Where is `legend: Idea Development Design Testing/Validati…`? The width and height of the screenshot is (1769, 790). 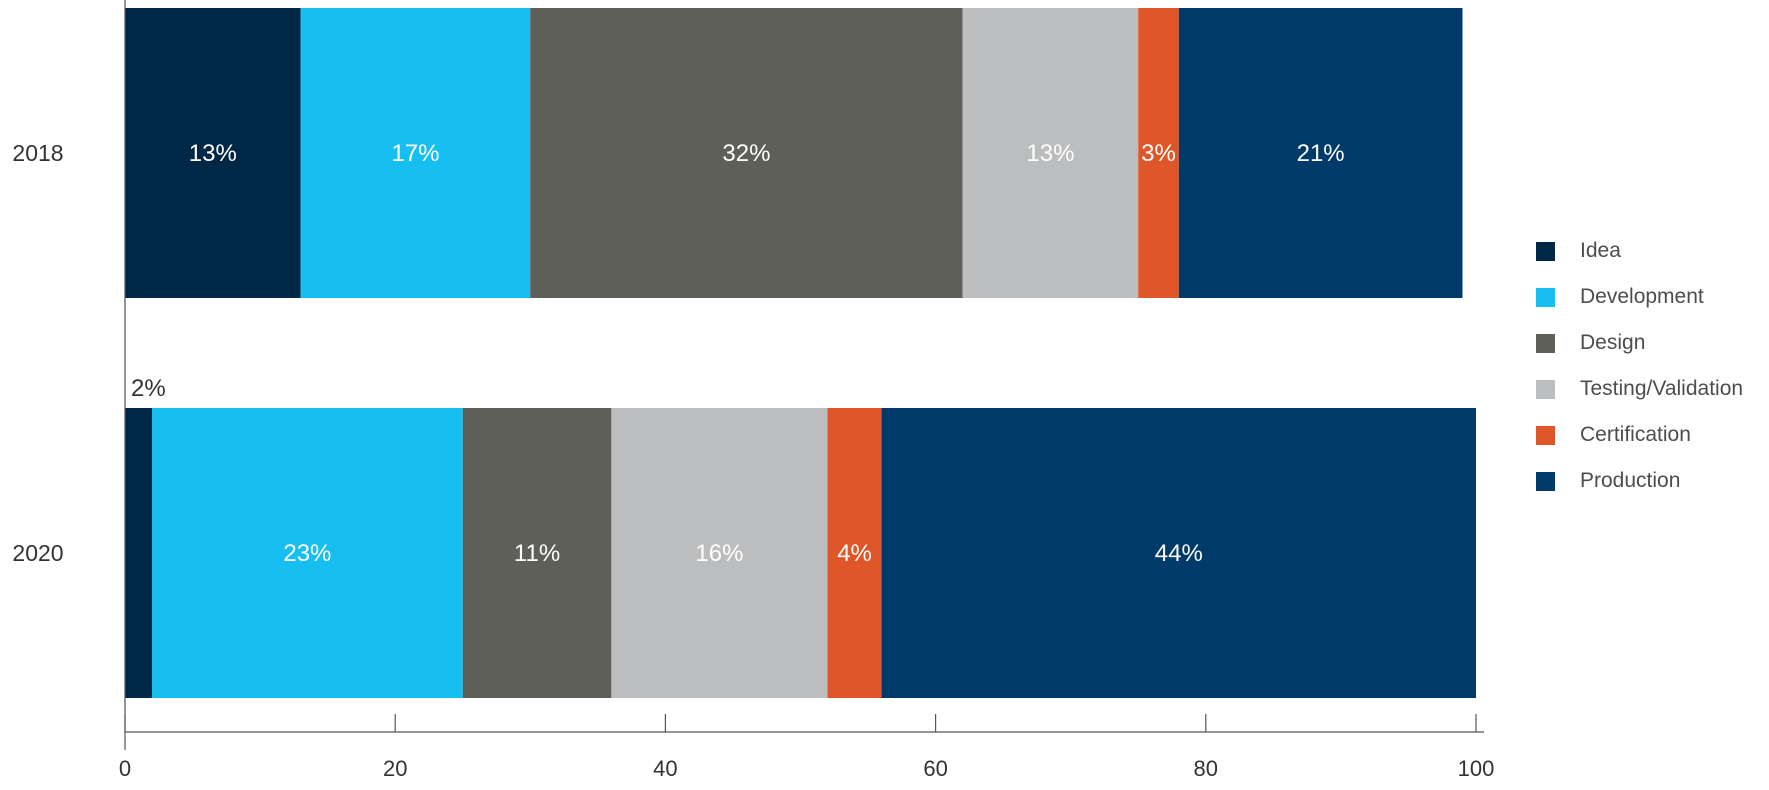
legend: Idea Development Design Testing/Validati… is located at coordinates (1646, 366).